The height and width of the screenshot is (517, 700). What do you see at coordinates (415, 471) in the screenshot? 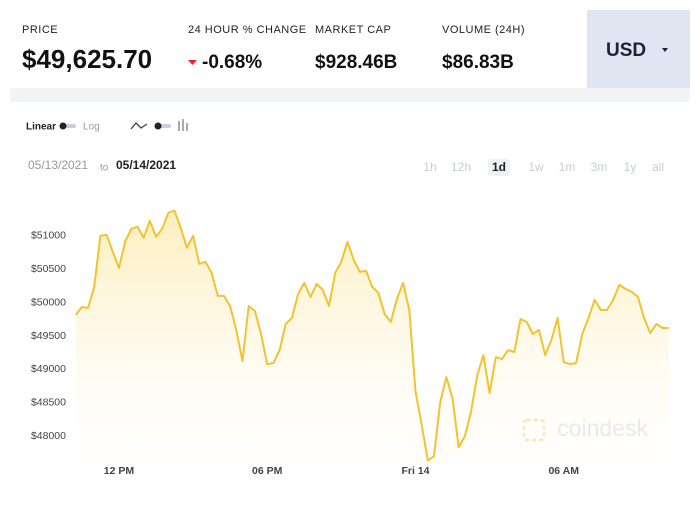
I see `x-tick-label: Fri 14` at bounding box center [415, 471].